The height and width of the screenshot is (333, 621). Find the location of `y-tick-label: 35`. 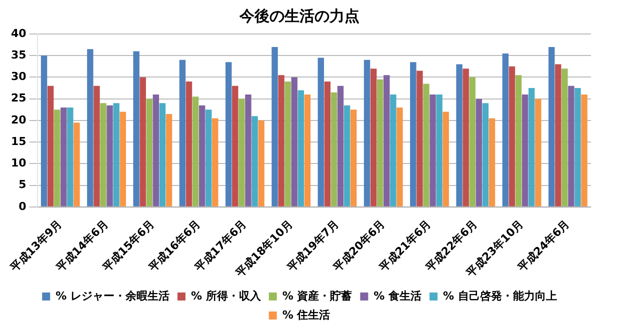

y-tick-label: 35 is located at coordinates (18, 55).